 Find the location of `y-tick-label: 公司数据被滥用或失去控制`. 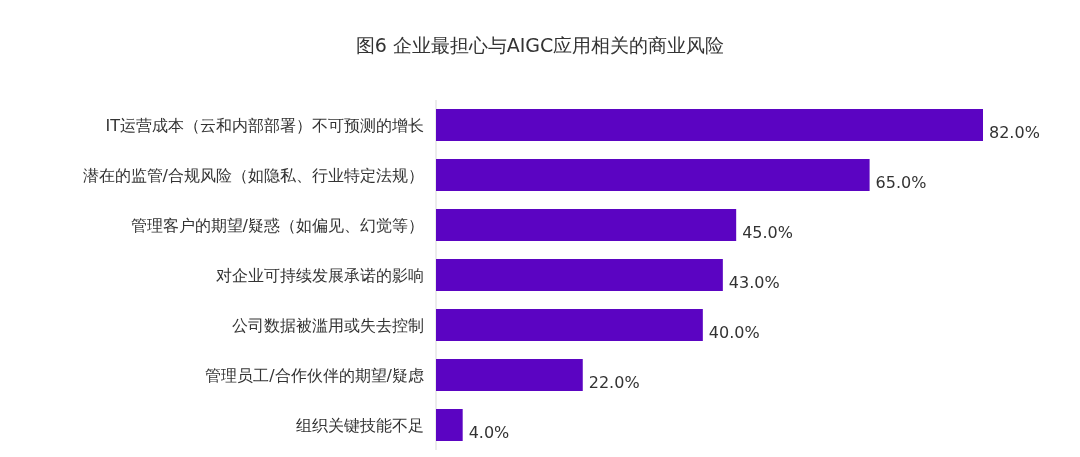

y-tick-label: 公司数据被滥用或失去控制 is located at coordinates (328, 325).